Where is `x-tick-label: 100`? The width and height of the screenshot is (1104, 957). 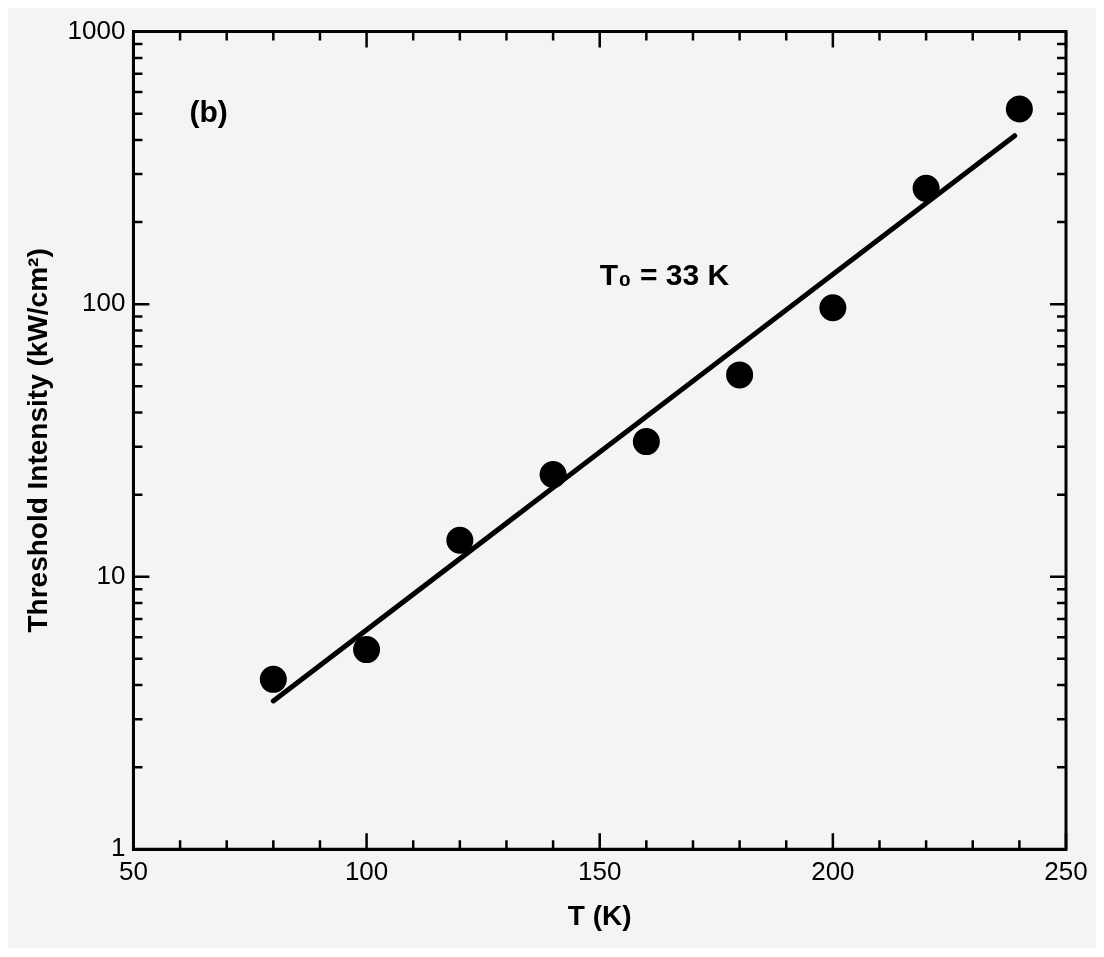 x-tick-label: 100 is located at coordinates (366, 870).